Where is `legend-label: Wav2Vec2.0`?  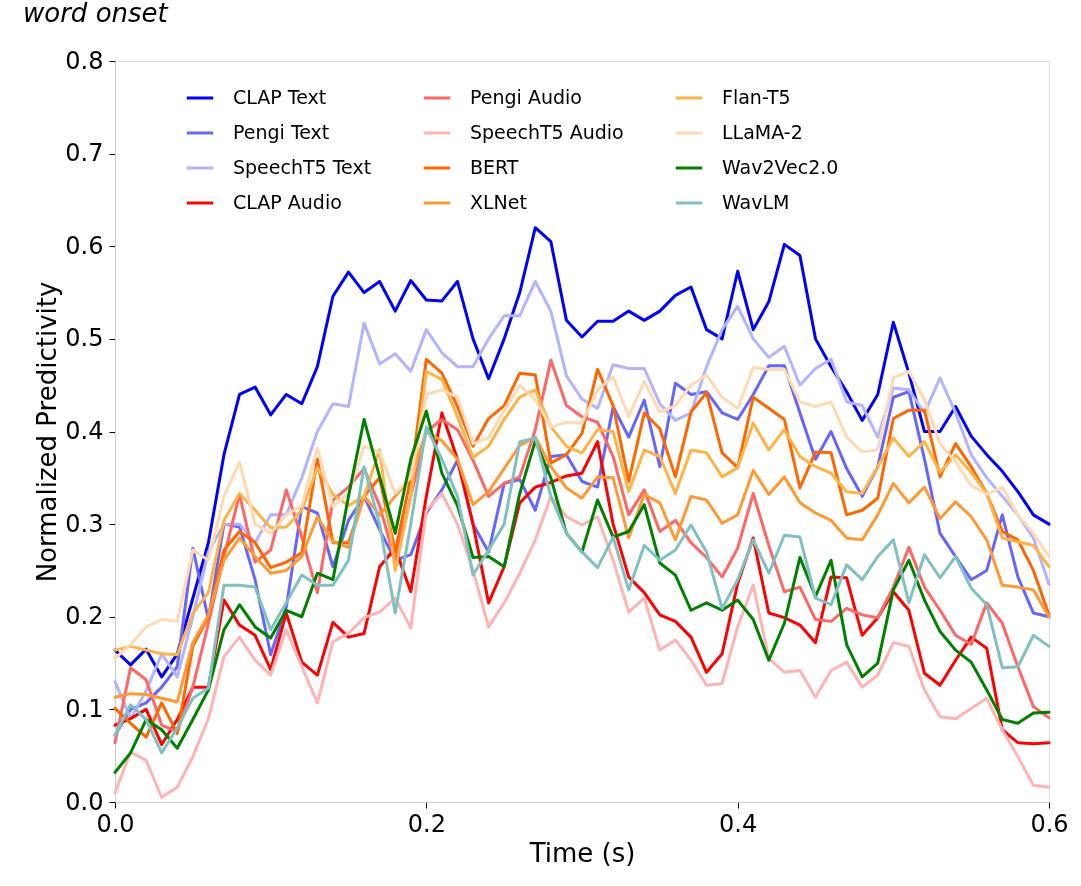 legend-label: Wav2Vec2.0 is located at coordinates (780, 167).